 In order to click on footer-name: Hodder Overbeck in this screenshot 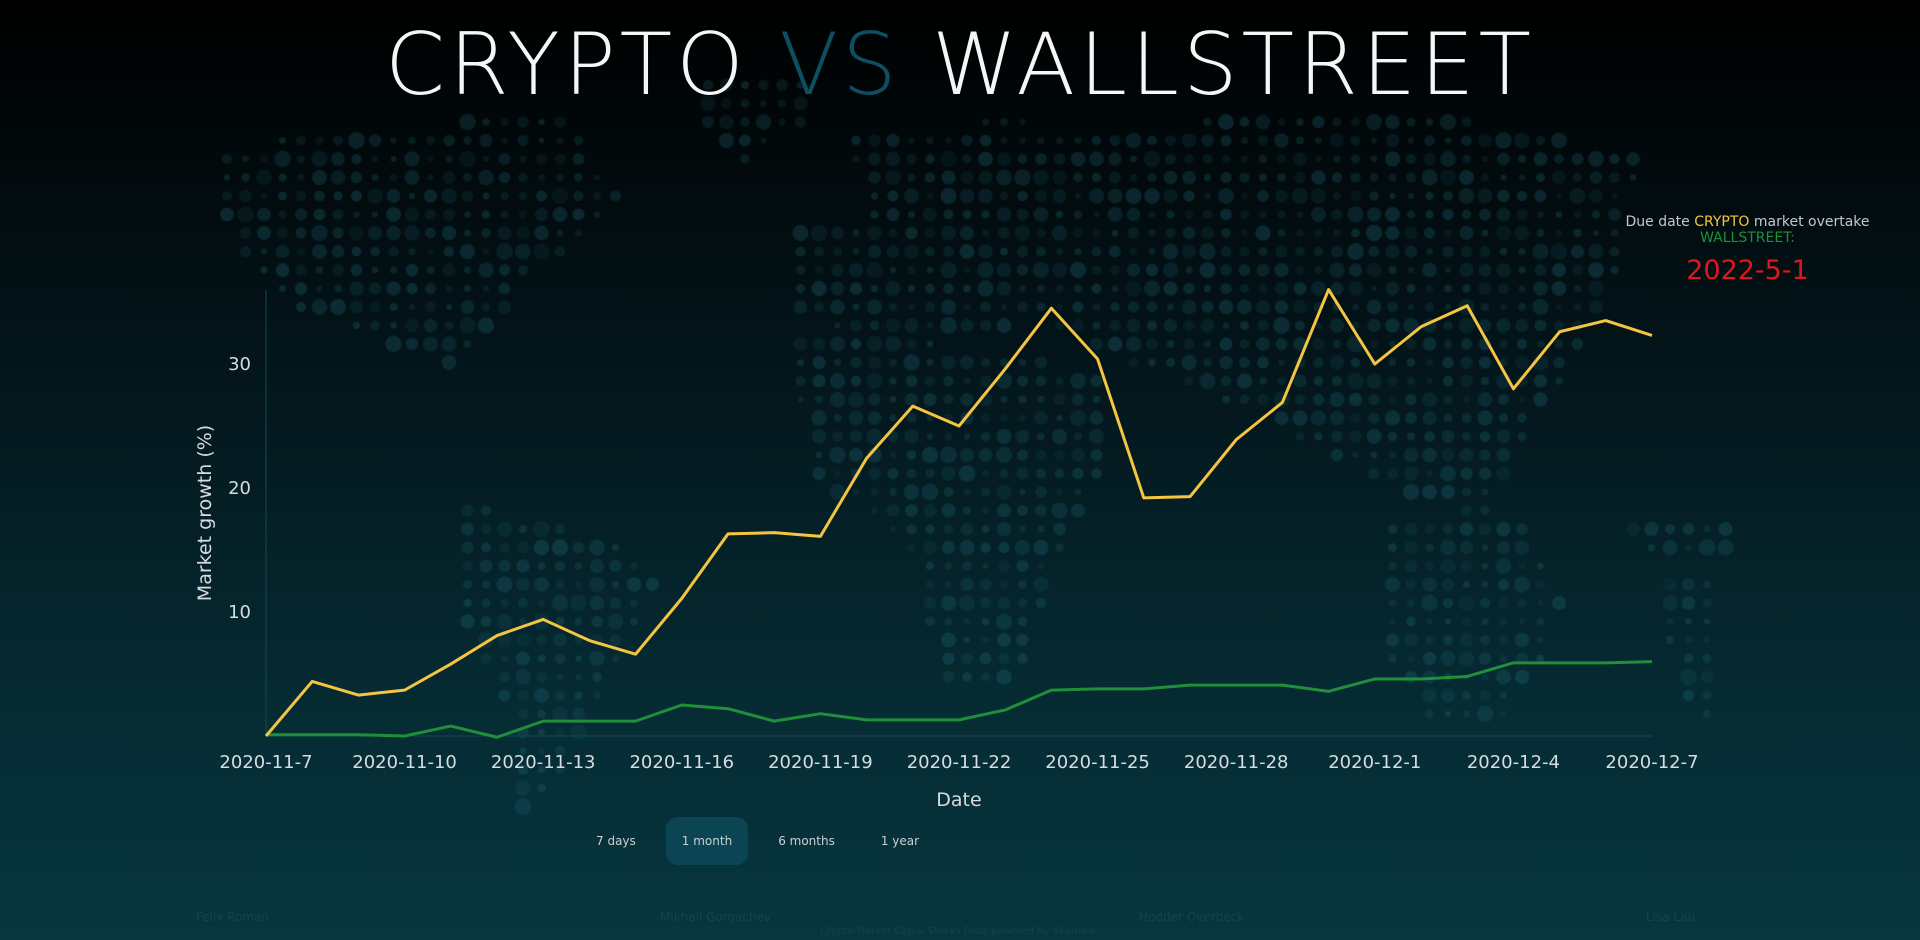, I will do `click(1192, 917)`.